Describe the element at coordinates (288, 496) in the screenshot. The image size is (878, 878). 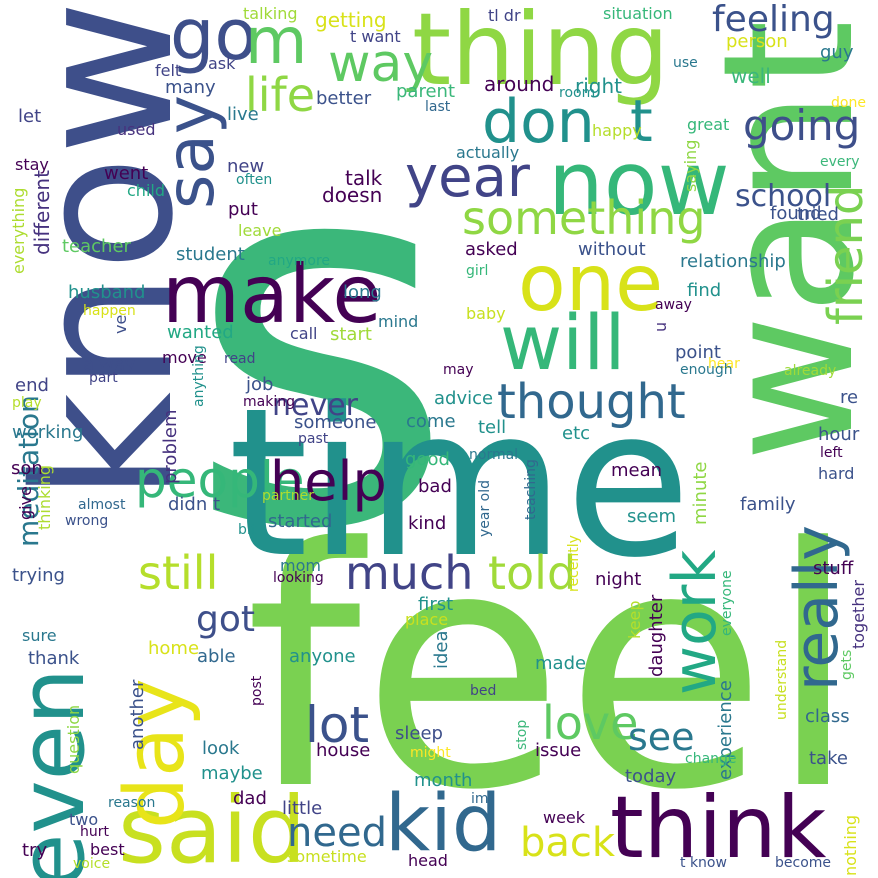
I see `cloud-word-partner: partner` at that location.